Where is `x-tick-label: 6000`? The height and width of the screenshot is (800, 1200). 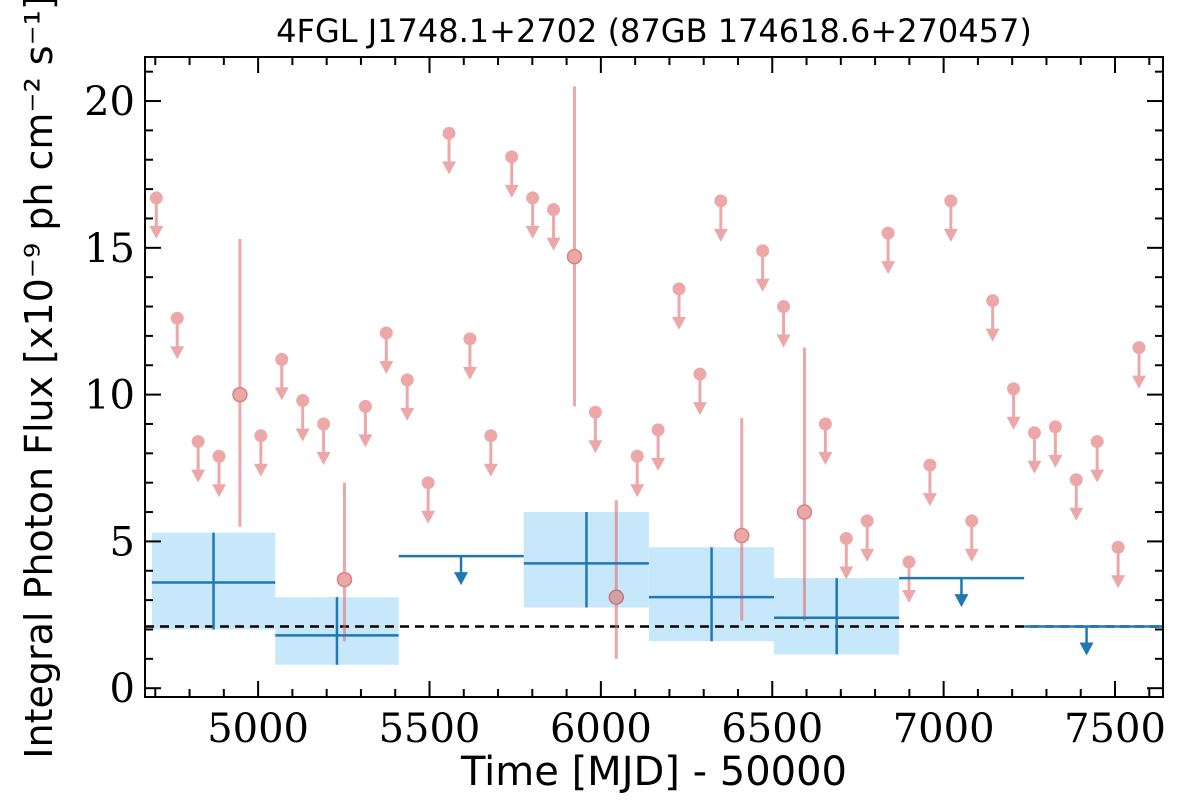 x-tick-label: 6000 is located at coordinates (601, 729).